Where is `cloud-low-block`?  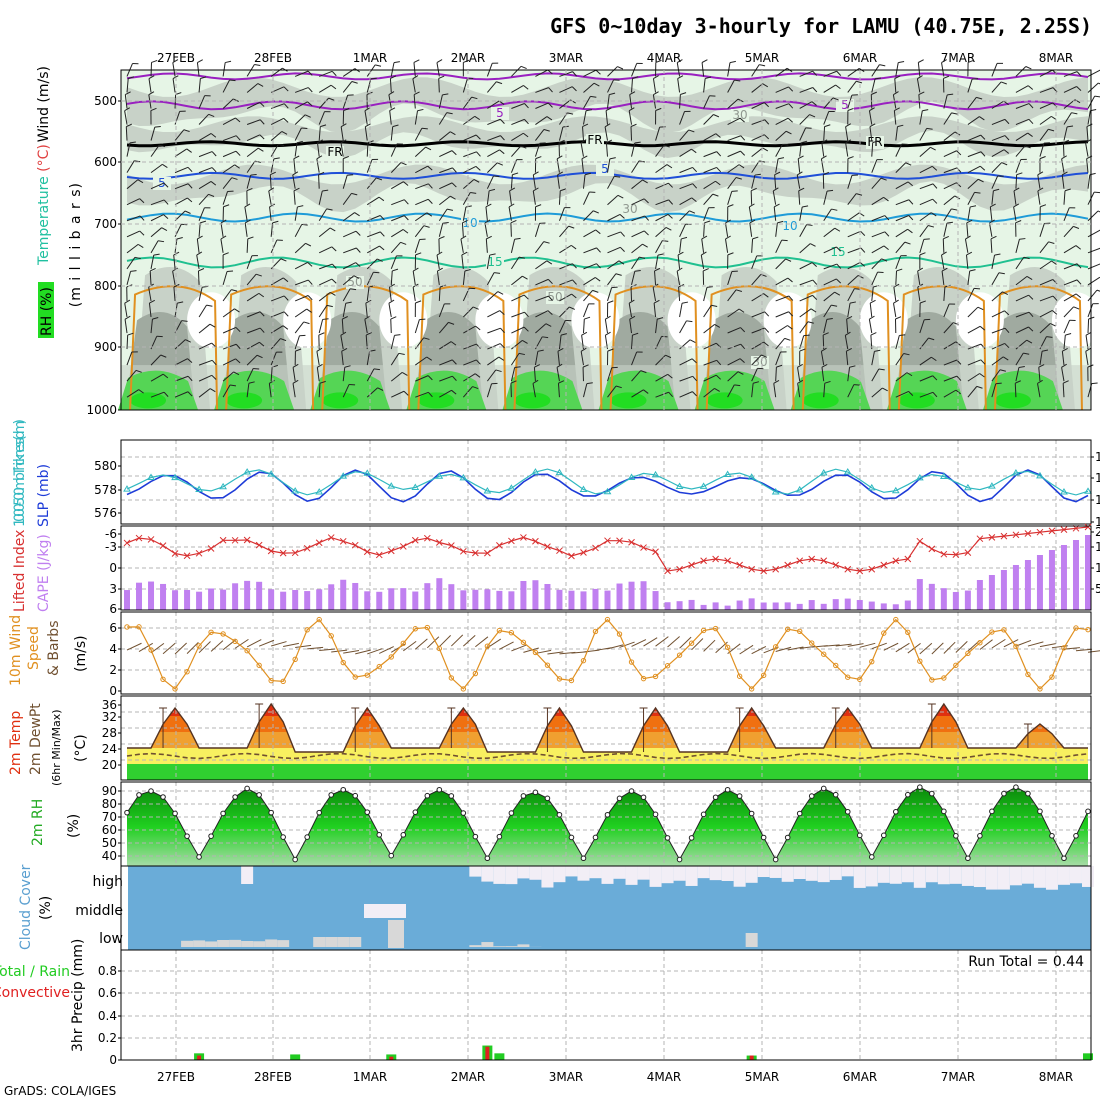 cloud-low-block is located at coordinates (523, 945).